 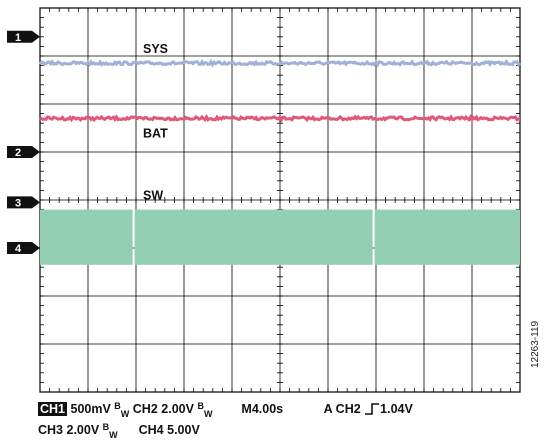 What do you see at coordinates (155, 122) in the screenshot?
I see `trace-labels: VINSYSBATSW` at bounding box center [155, 122].